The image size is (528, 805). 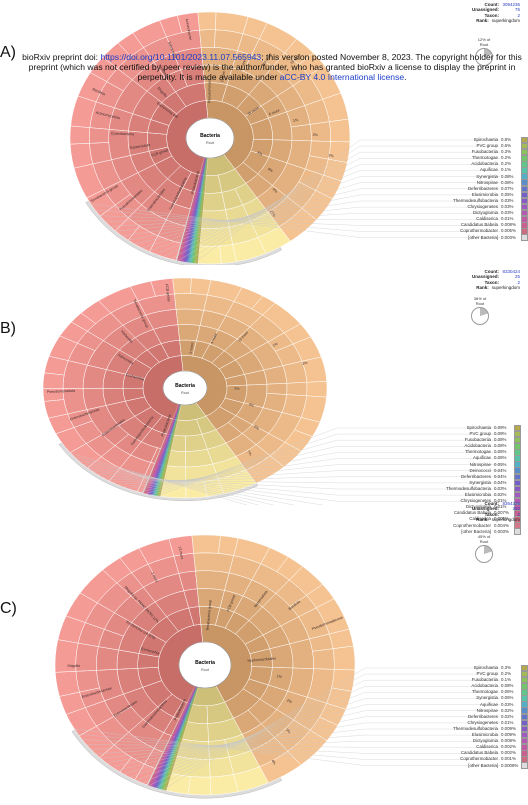 I want to click on legend-item: Candidatus Babela 0.007%, so click(x=483, y=513).